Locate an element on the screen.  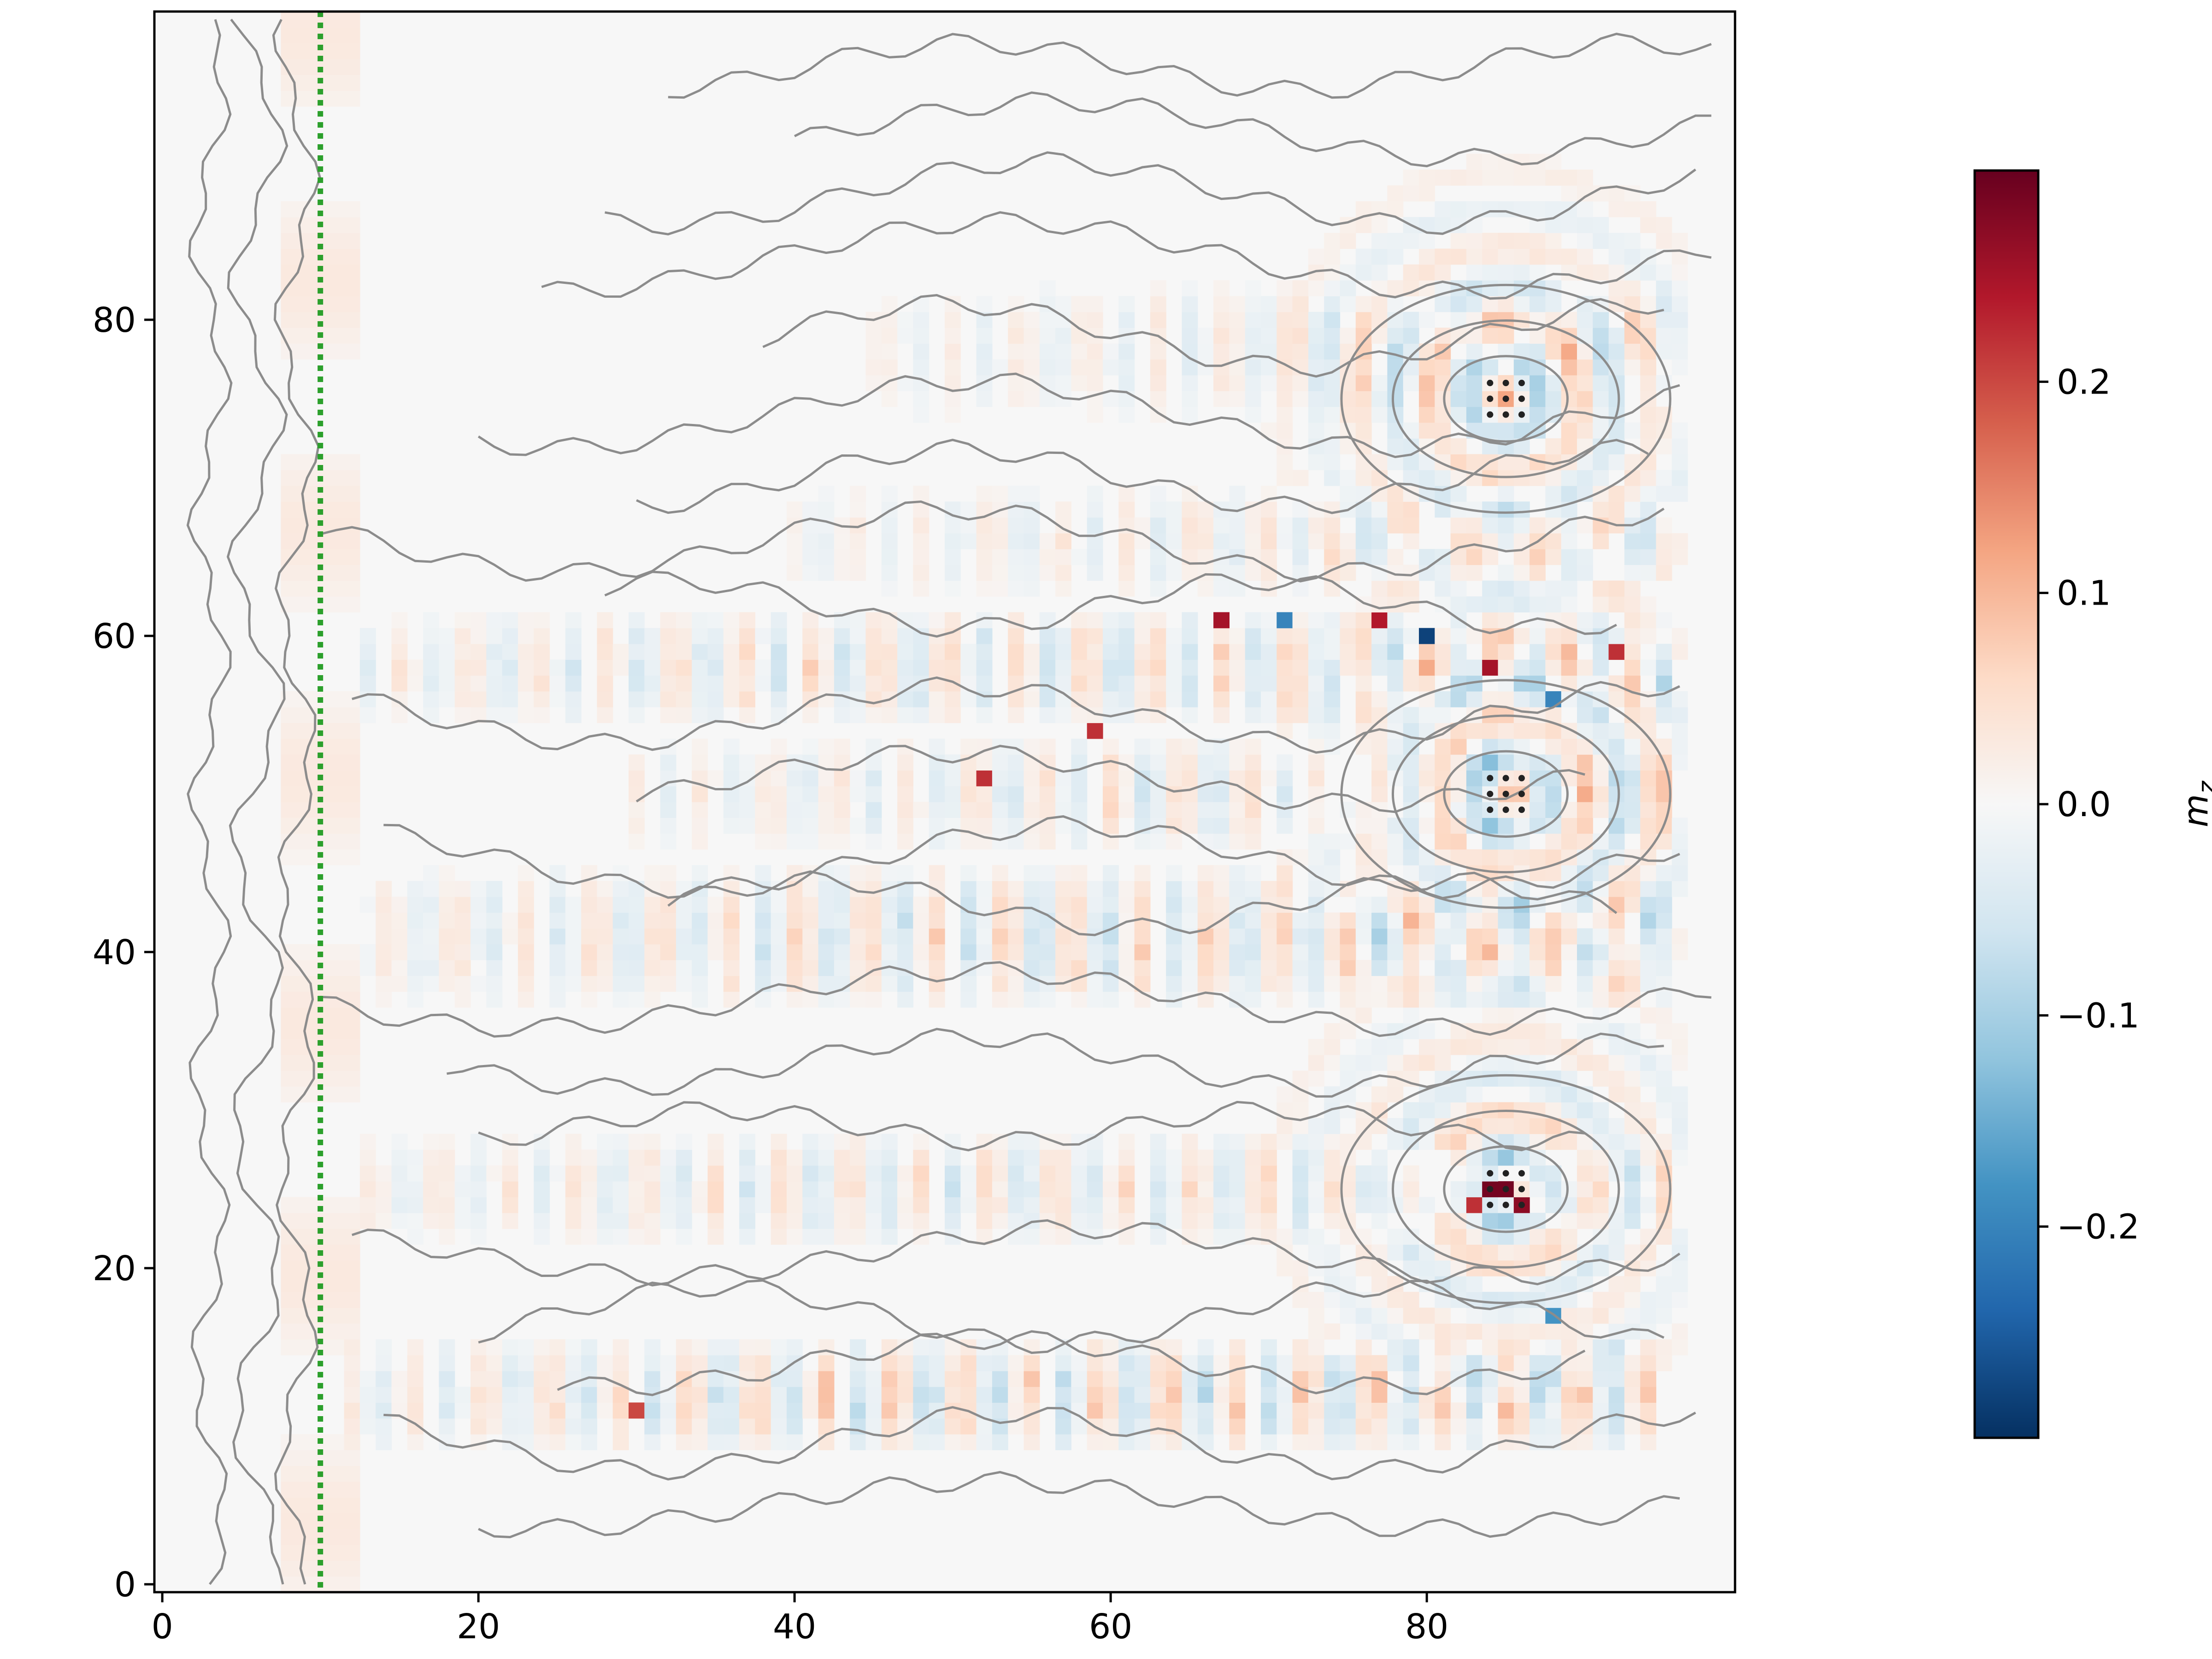
contour-line is located at coordinates (1253, 129).